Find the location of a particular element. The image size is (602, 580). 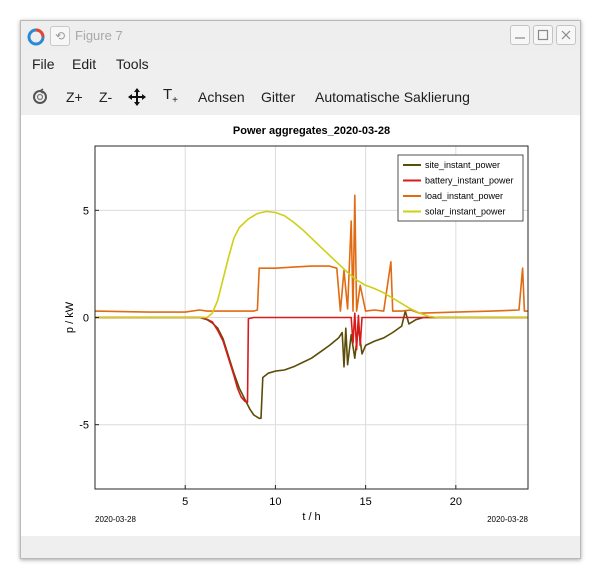

legend-entry: load_instant_power is located at coordinates (464, 196).